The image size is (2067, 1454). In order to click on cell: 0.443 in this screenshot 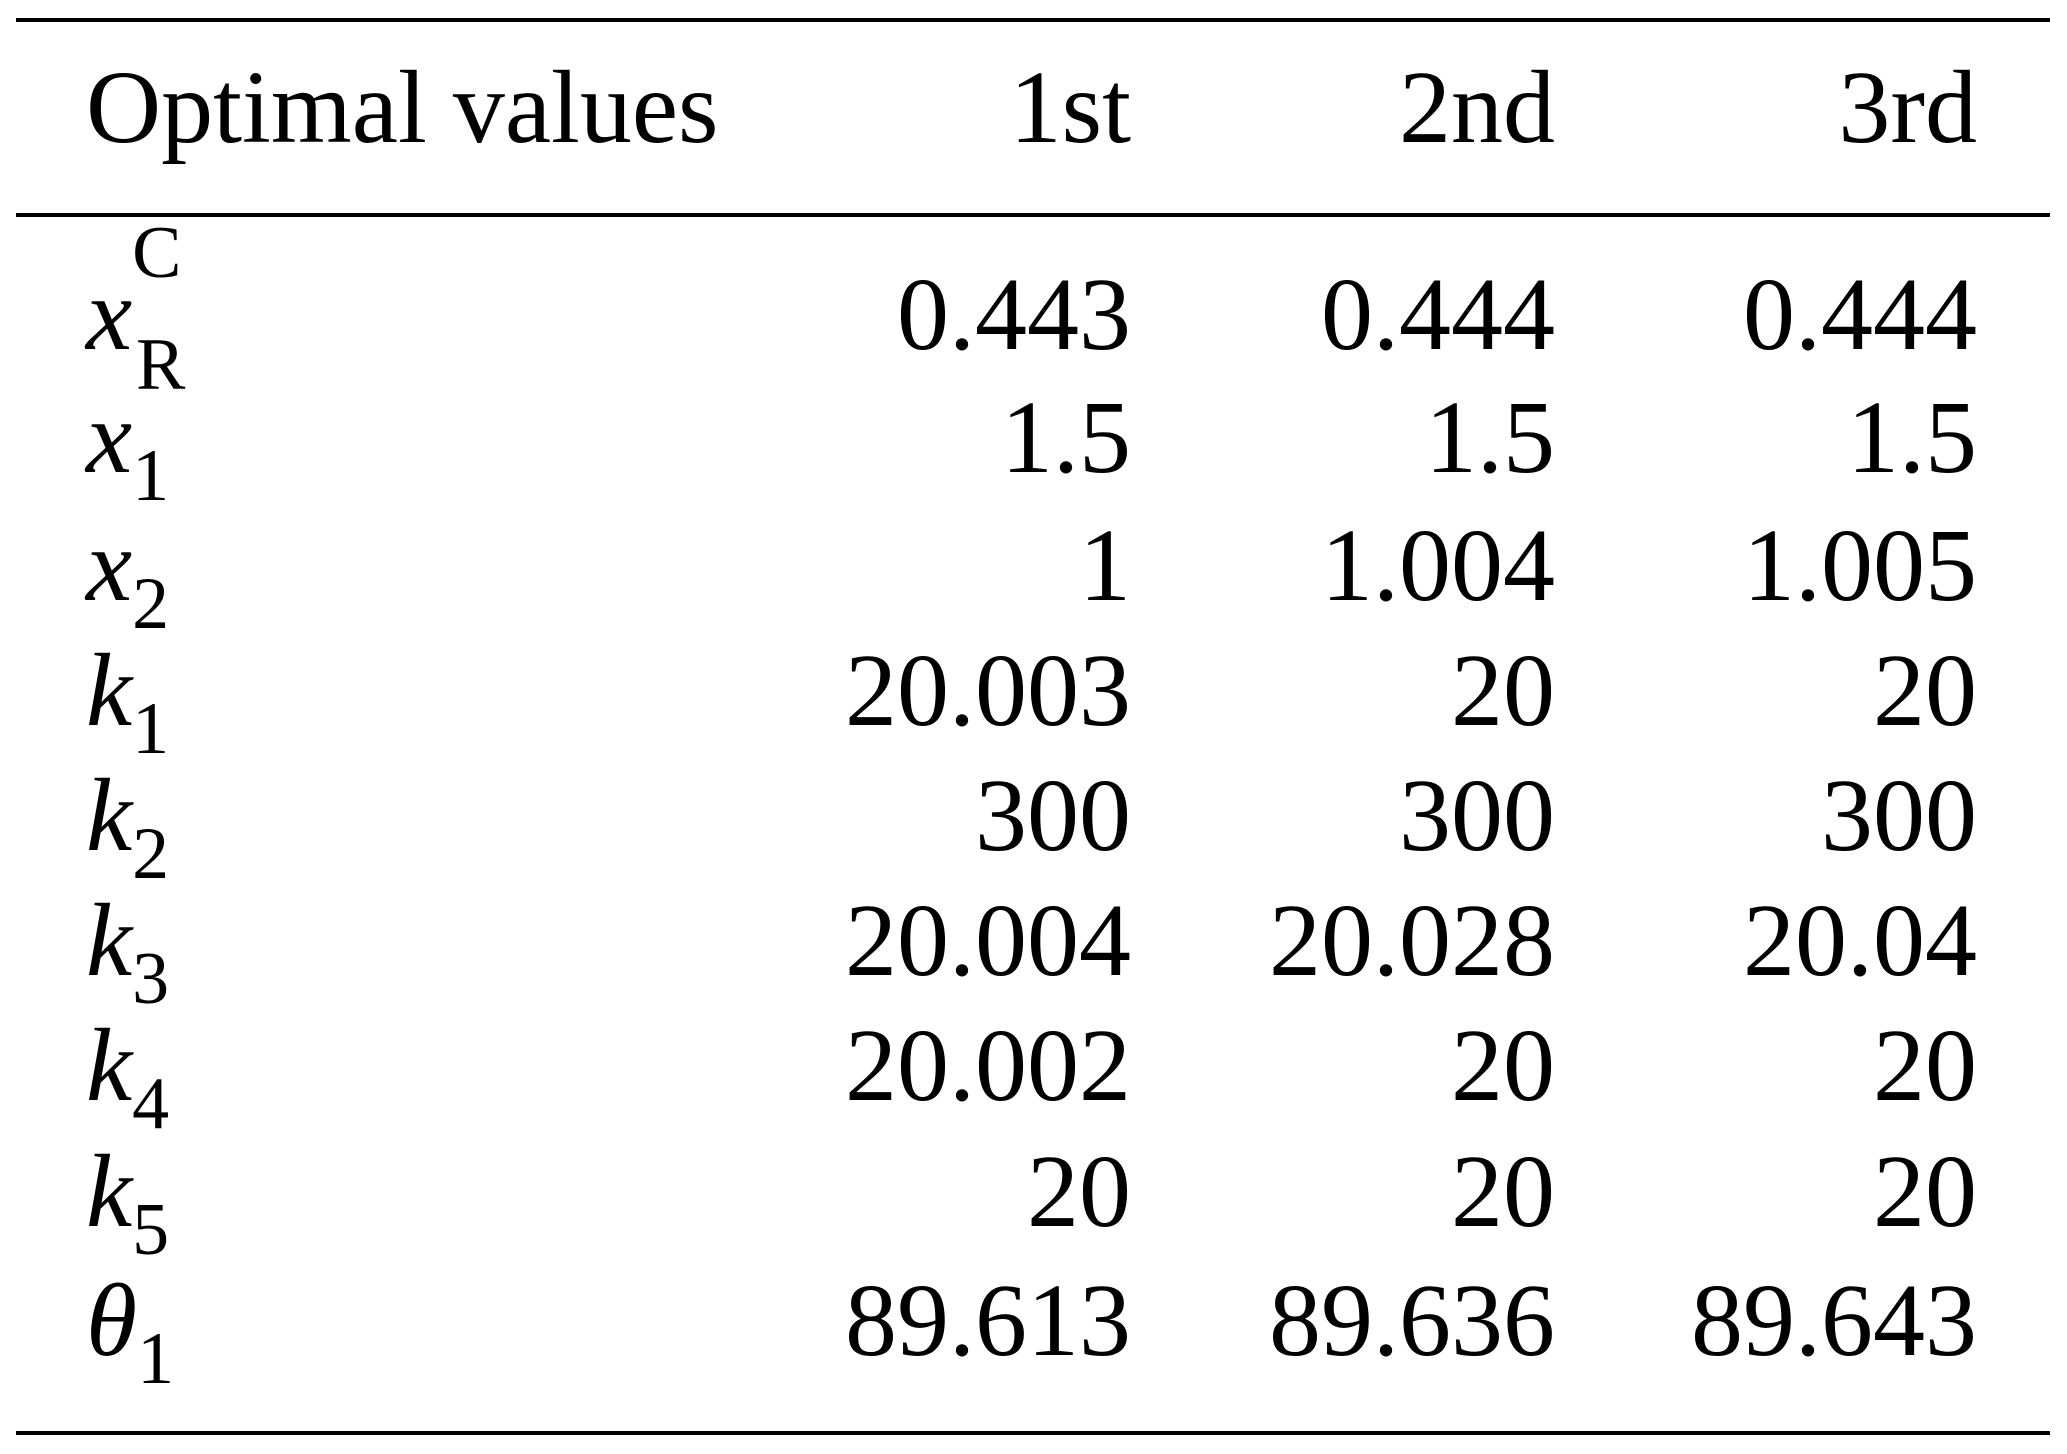, I will do `click(1014, 314)`.